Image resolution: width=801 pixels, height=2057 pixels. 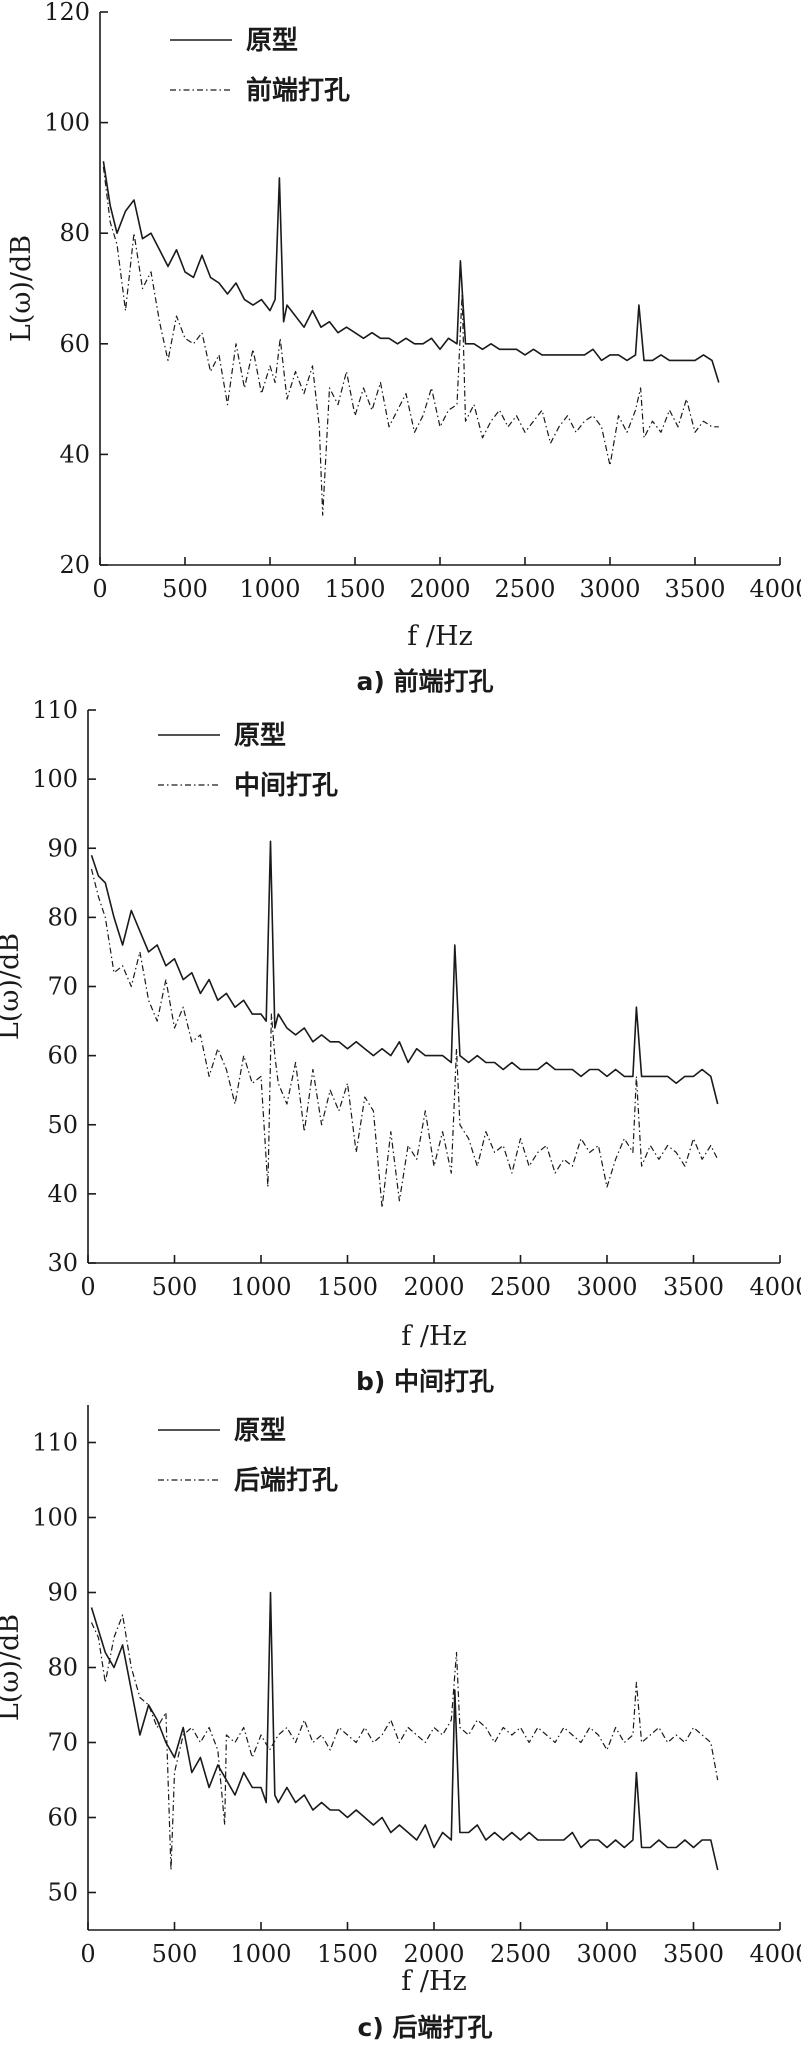 What do you see at coordinates (425, 681) in the screenshot?
I see `panel-caption: a) 前端打孔` at bounding box center [425, 681].